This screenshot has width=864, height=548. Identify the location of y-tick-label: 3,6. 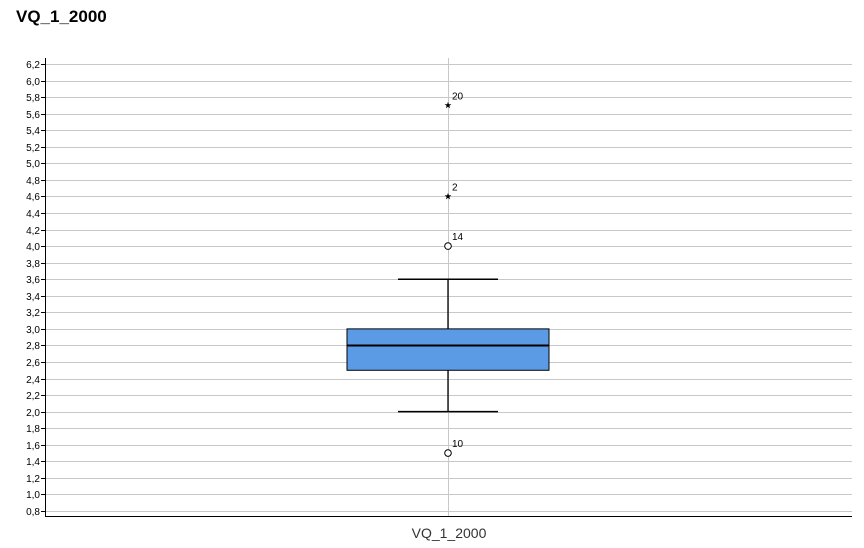
(33, 280).